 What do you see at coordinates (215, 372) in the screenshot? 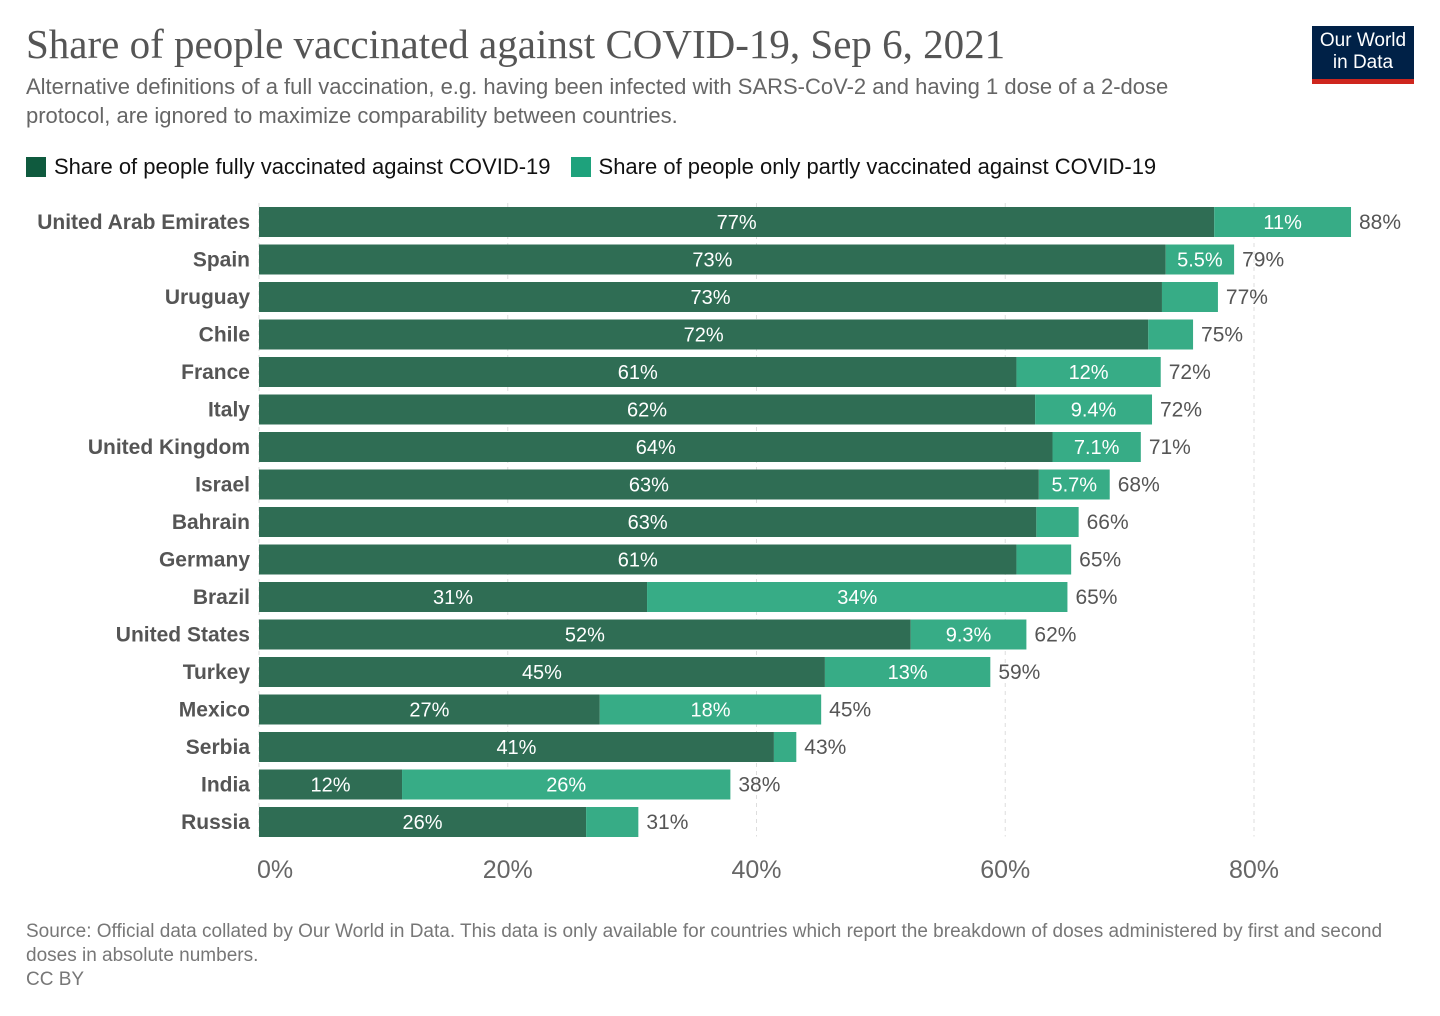
I see `category-label: France` at bounding box center [215, 372].